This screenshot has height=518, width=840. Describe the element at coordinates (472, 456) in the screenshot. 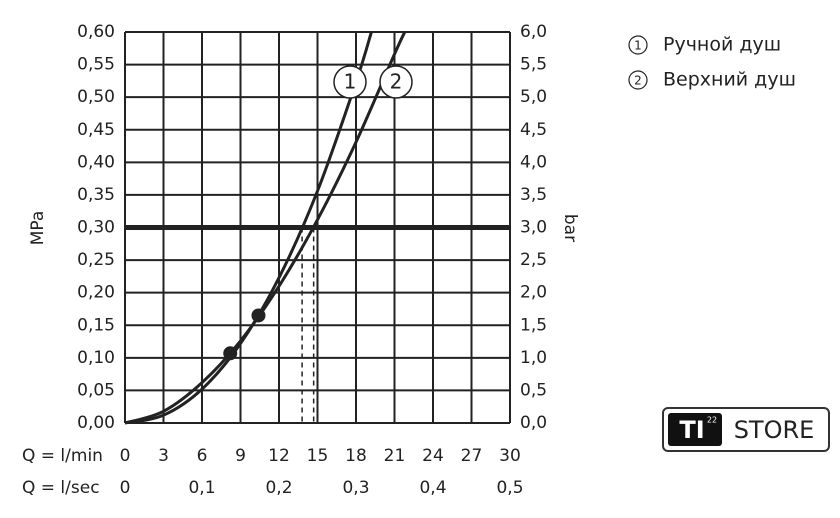

I see `x-tick-label: 27` at that location.